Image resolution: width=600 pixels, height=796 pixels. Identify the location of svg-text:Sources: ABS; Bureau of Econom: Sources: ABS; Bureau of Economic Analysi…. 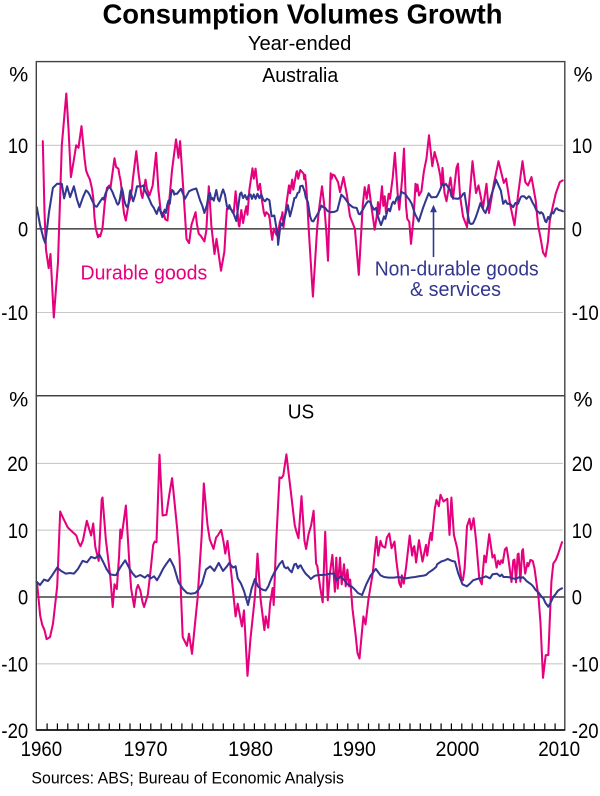
(187, 777).